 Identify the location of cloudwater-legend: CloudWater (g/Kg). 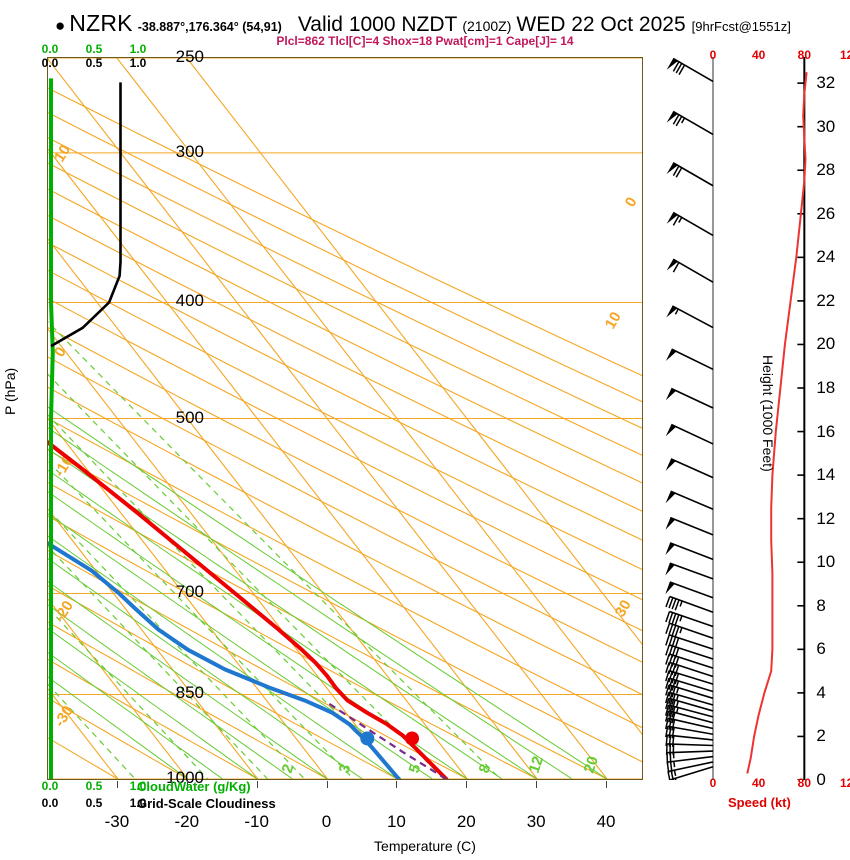
(194, 786).